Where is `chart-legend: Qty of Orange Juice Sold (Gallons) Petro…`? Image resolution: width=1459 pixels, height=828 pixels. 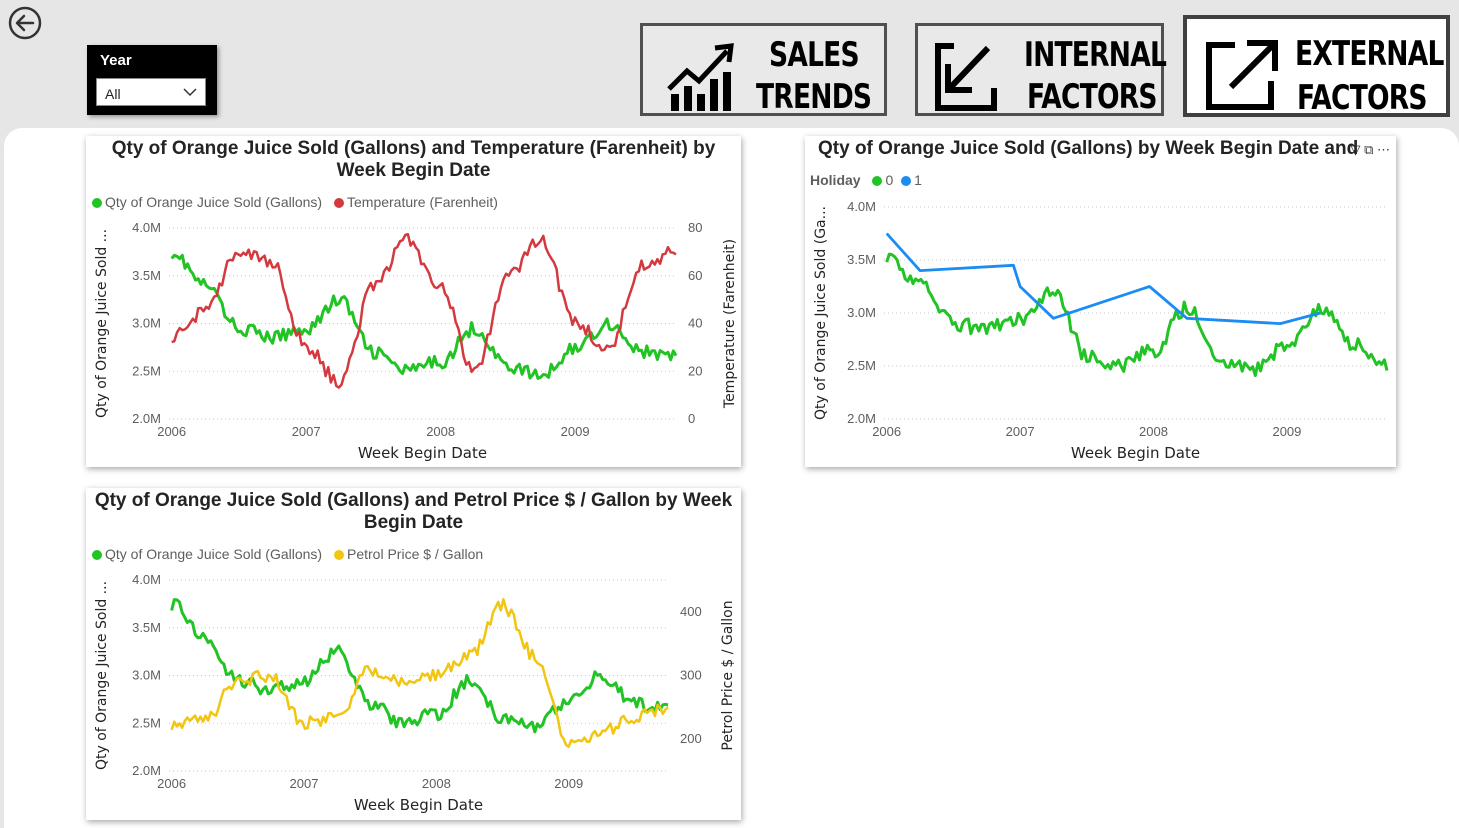 chart-legend: Qty of Orange Juice Sold (Gallons) Petro… is located at coordinates (291, 554).